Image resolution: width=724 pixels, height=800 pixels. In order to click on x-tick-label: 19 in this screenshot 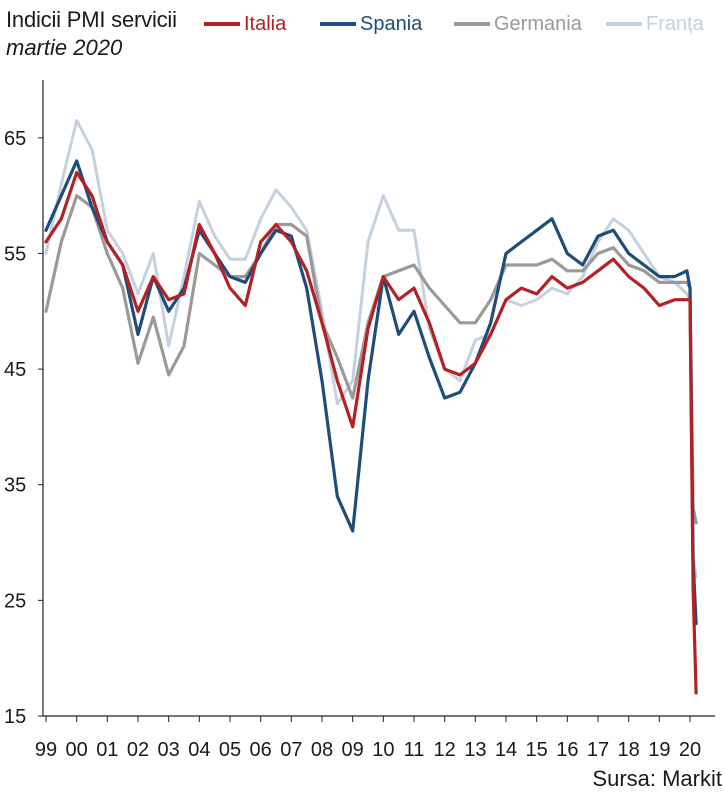, I will do `click(659, 750)`.